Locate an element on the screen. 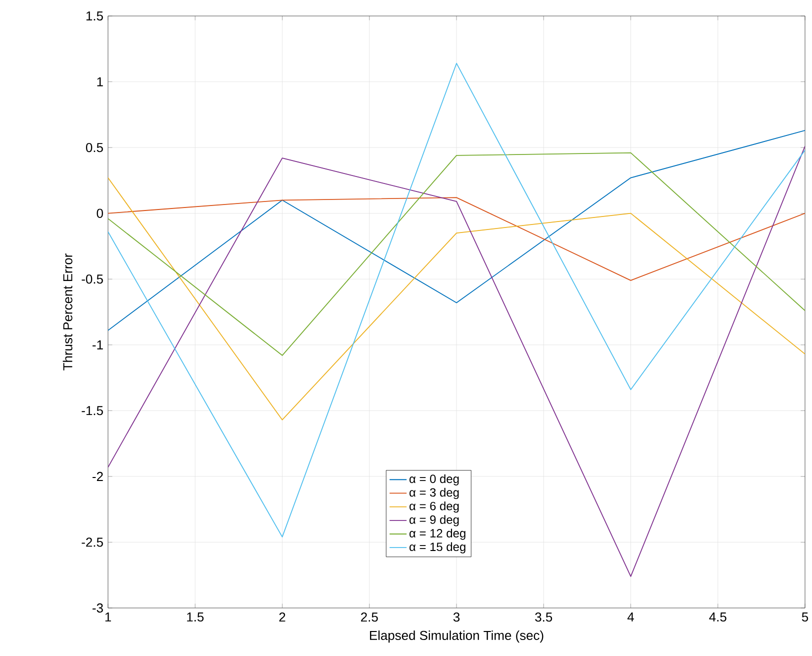  x-tick-label: 3.5 is located at coordinates (543, 617).